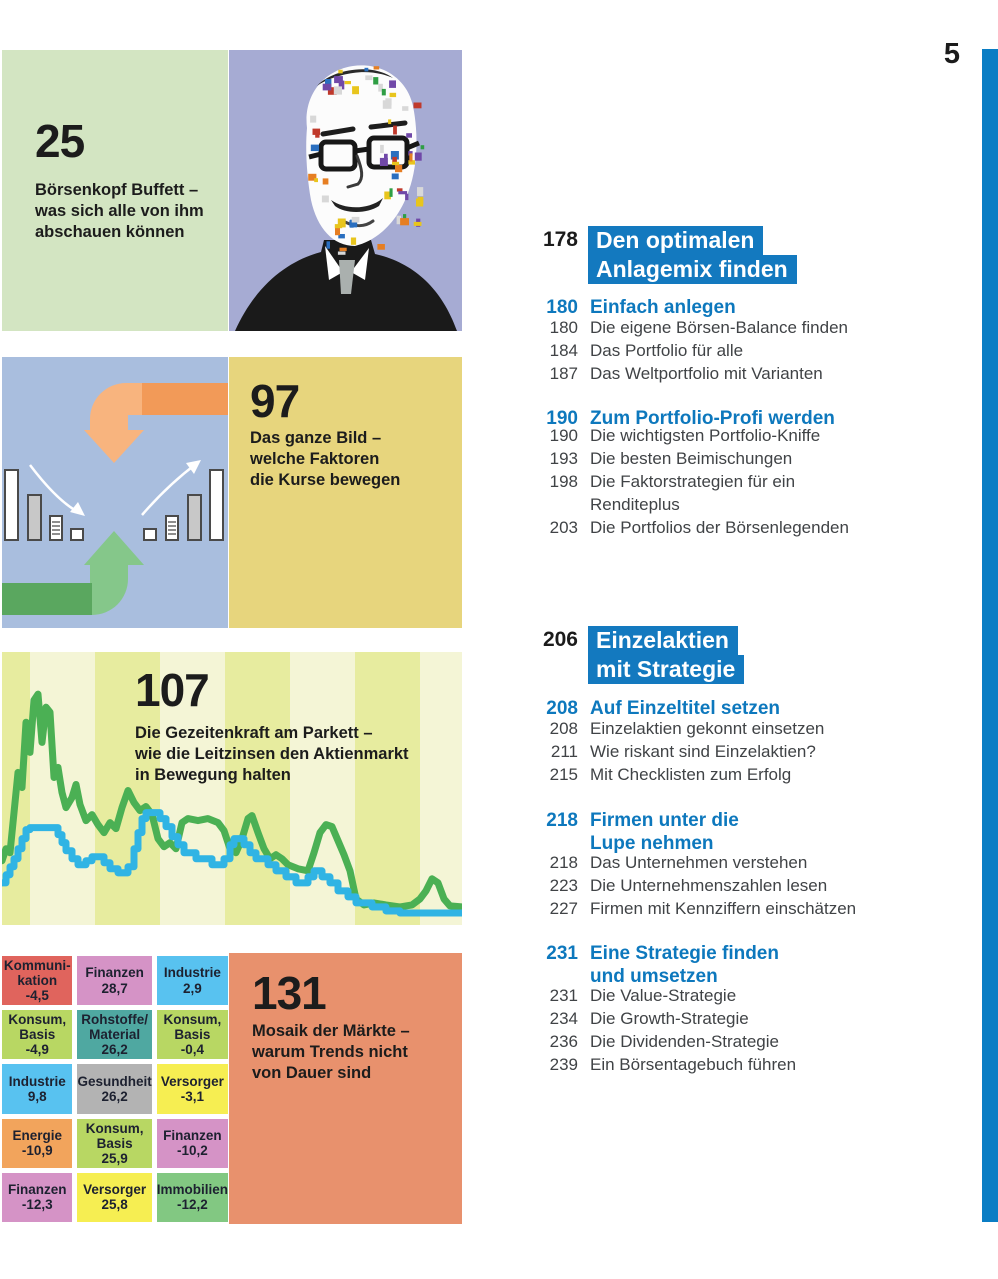  What do you see at coordinates (684, 953) in the screenshot?
I see `toc-subchapter-title-line: Eine Strategie finden` at bounding box center [684, 953].